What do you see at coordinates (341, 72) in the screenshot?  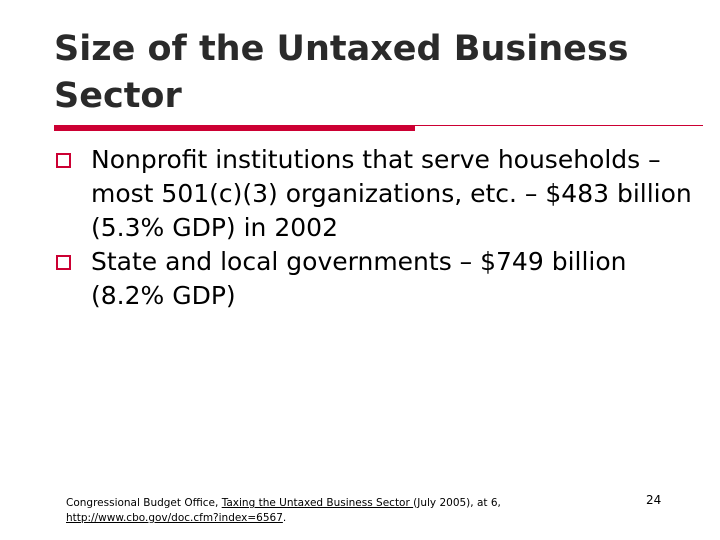 I see `slide-title: Size of the Untaxed Business Sector` at bounding box center [341, 72].